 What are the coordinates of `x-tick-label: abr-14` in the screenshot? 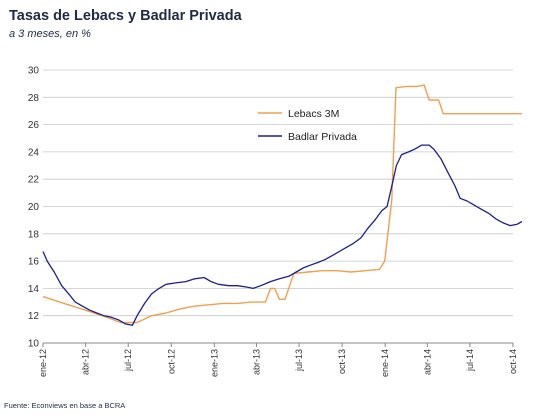 It's located at (427, 362).